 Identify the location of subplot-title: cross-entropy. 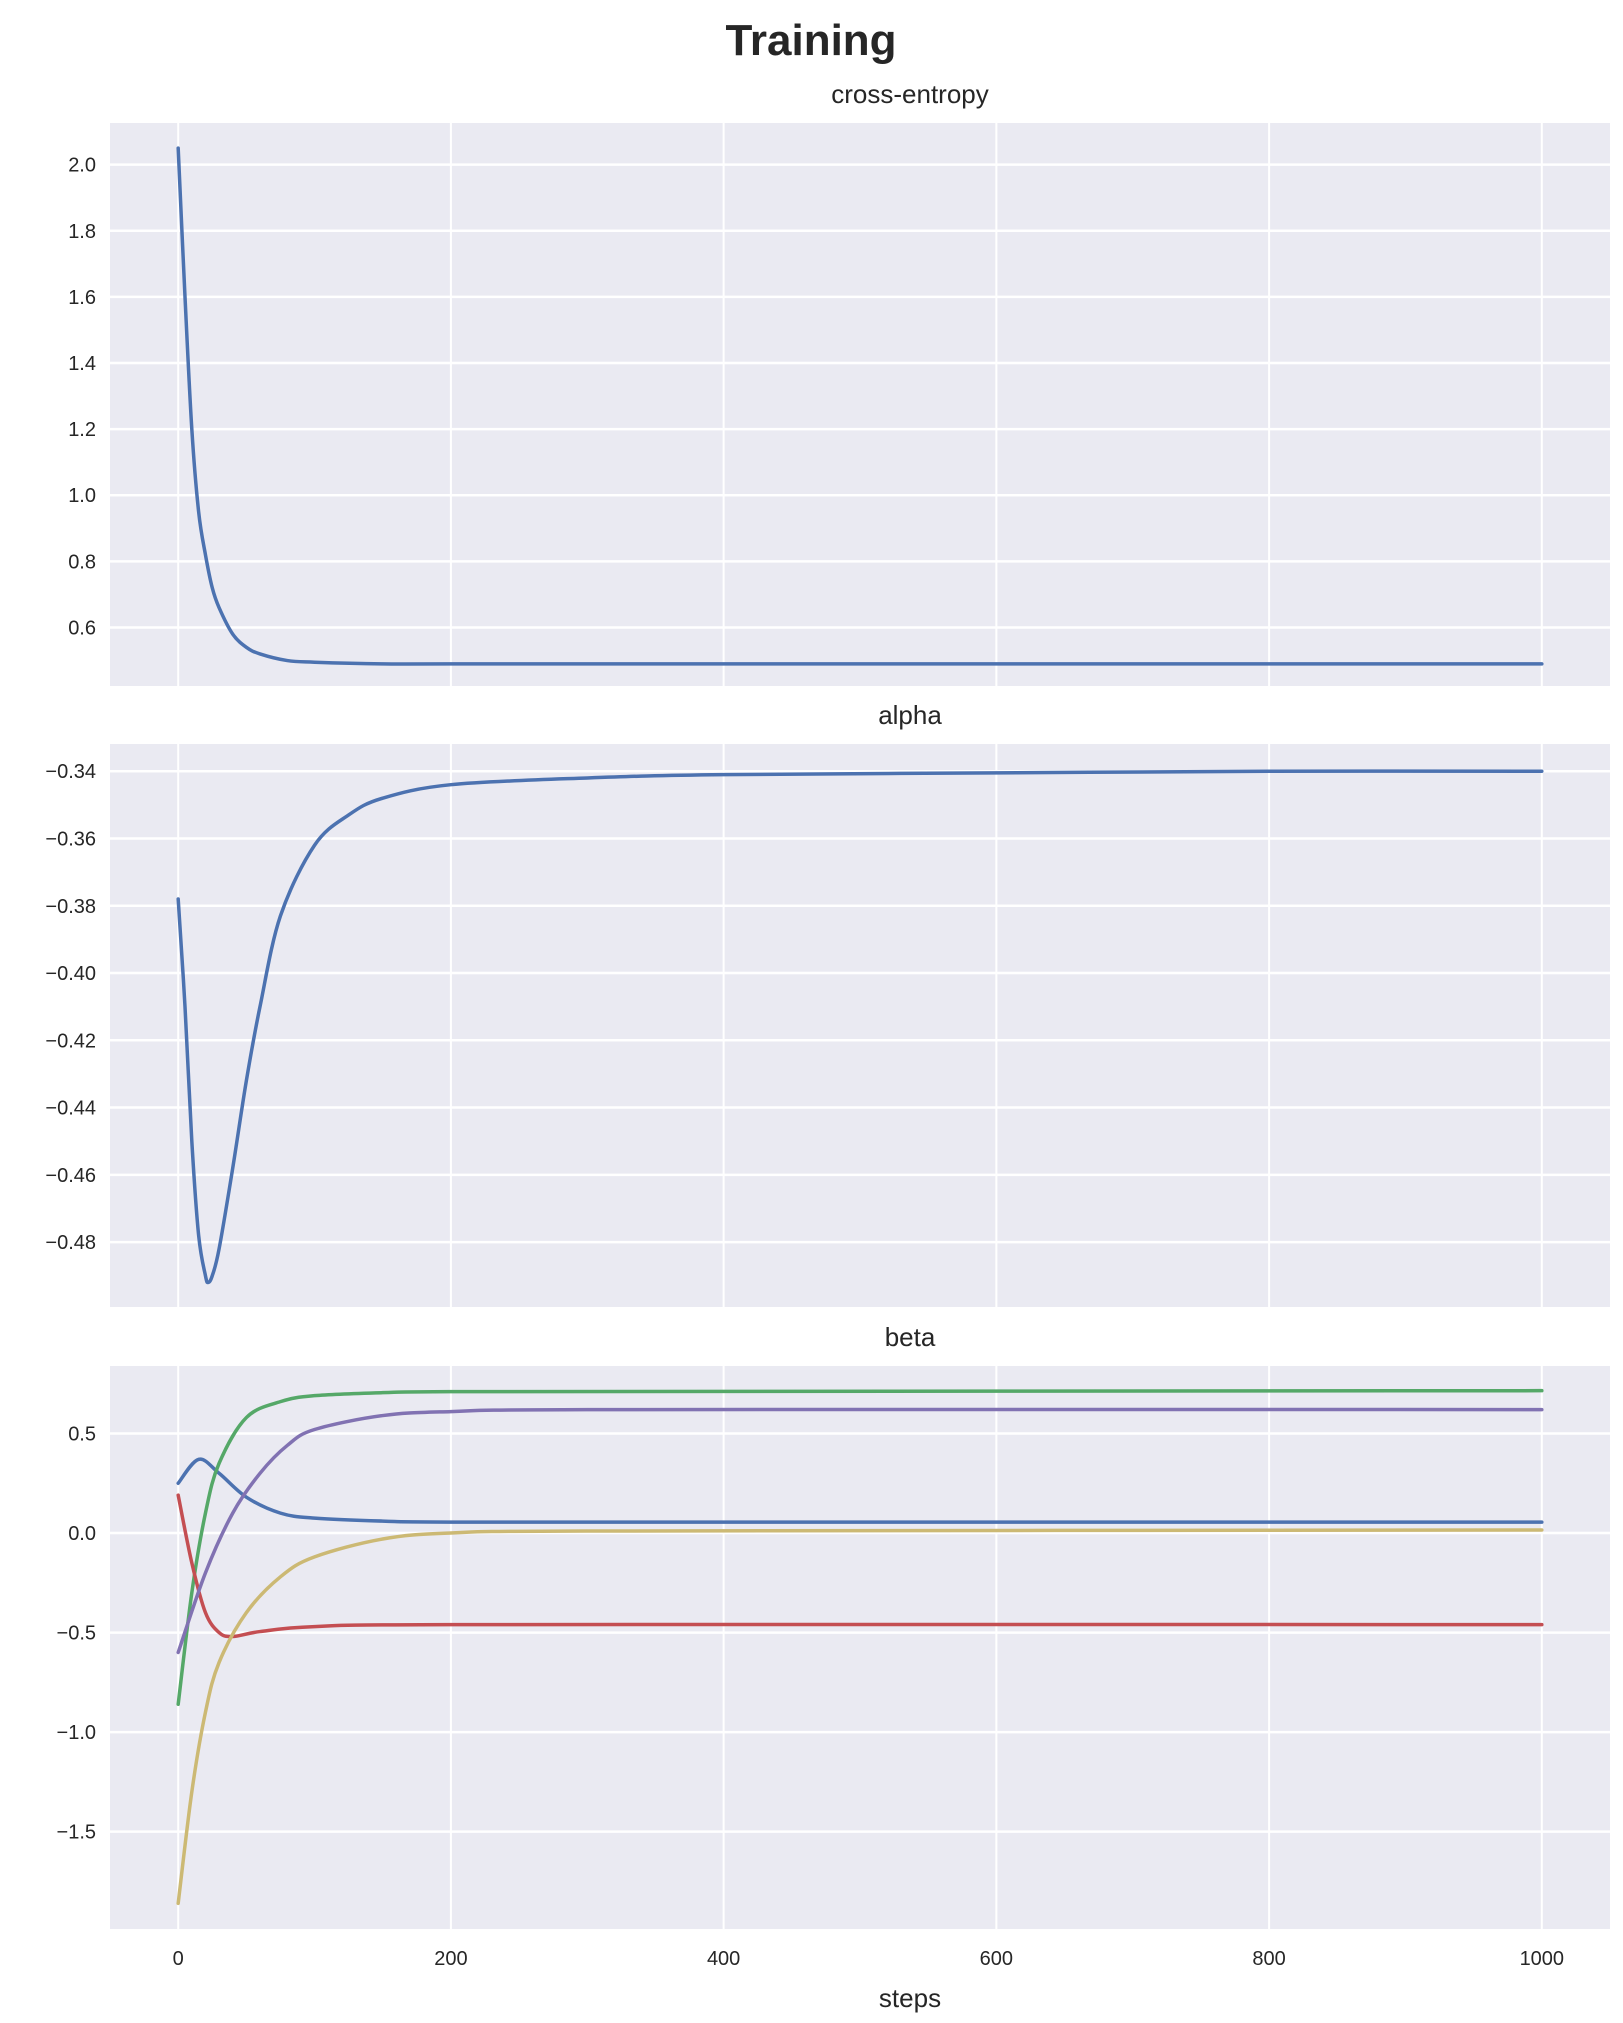
(910, 94).